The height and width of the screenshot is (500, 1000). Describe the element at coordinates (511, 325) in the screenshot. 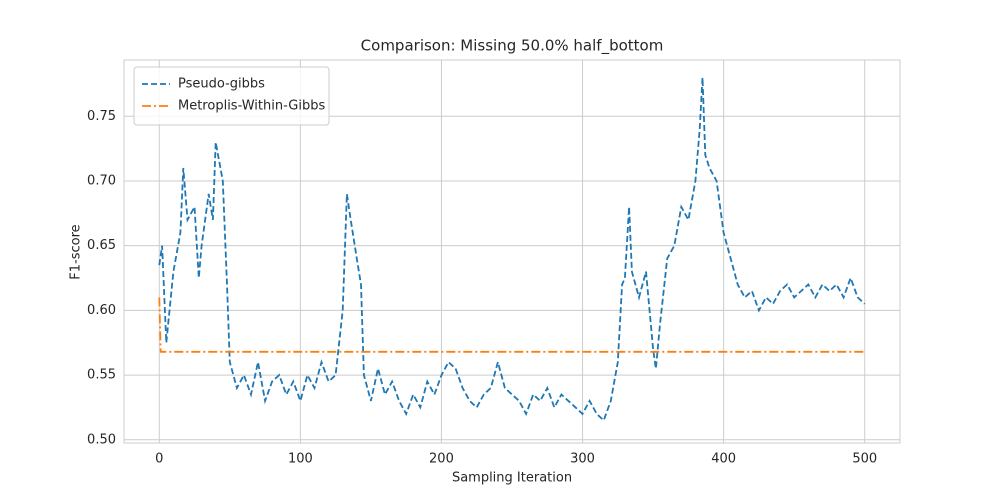

I see `data-line` at that location.